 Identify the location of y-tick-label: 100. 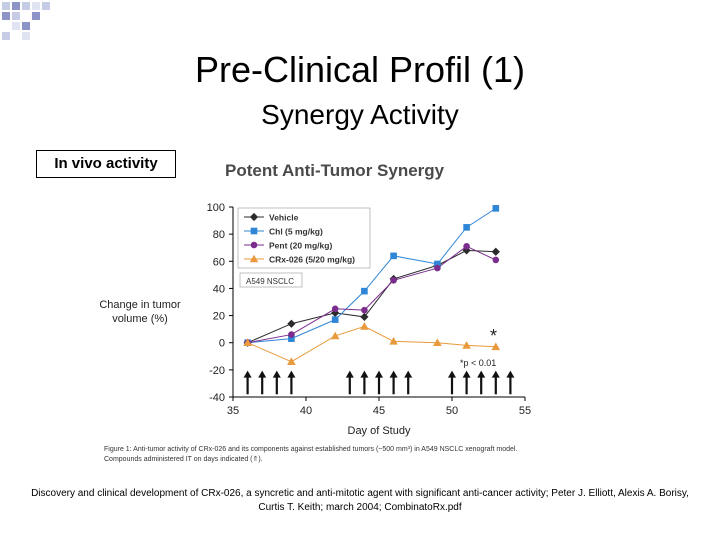
(216, 208).